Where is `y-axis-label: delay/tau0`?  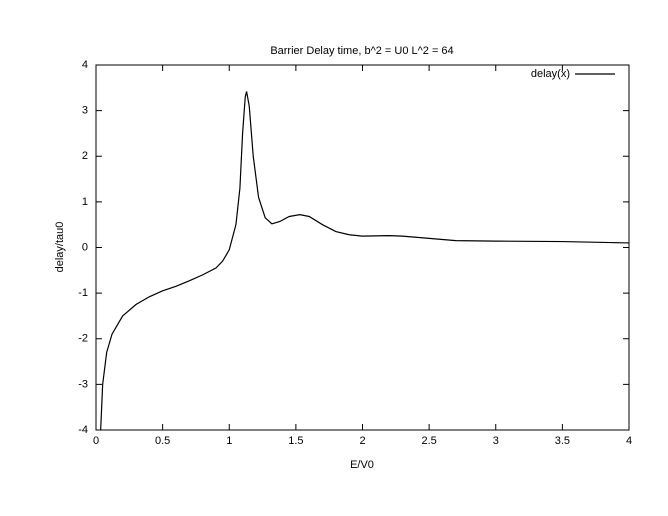
y-axis-label: delay/tau0 is located at coordinates (60, 247).